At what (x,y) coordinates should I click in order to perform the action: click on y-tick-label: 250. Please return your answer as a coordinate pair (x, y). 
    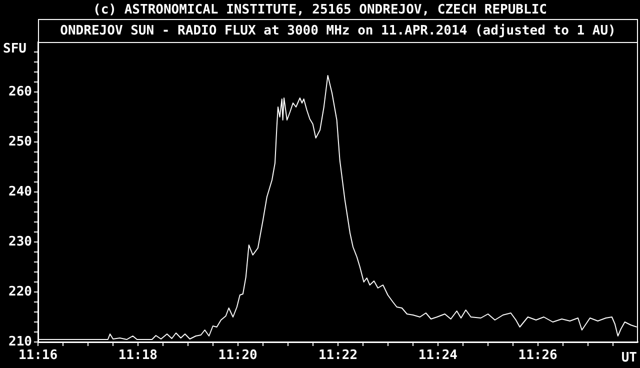
    Looking at the image, I should click on (20, 142).